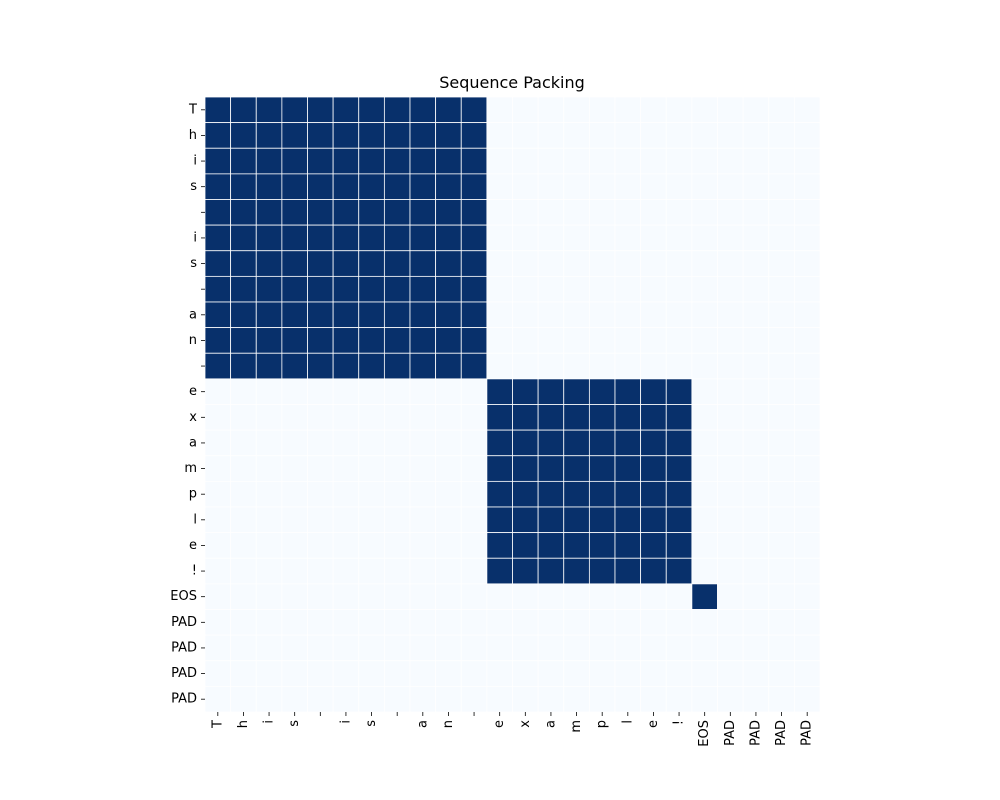 The width and height of the screenshot is (1000, 800). I want to click on x-tick-label: a, so click(422, 724).